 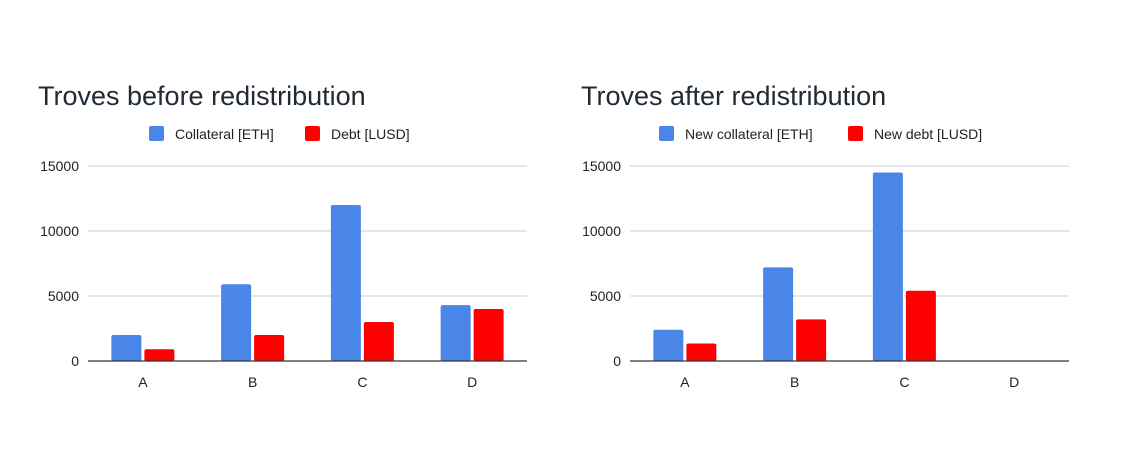 What do you see at coordinates (820, 134) in the screenshot?
I see `legend: New collateral [ETH] New debt [LUSD]` at bounding box center [820, 134].